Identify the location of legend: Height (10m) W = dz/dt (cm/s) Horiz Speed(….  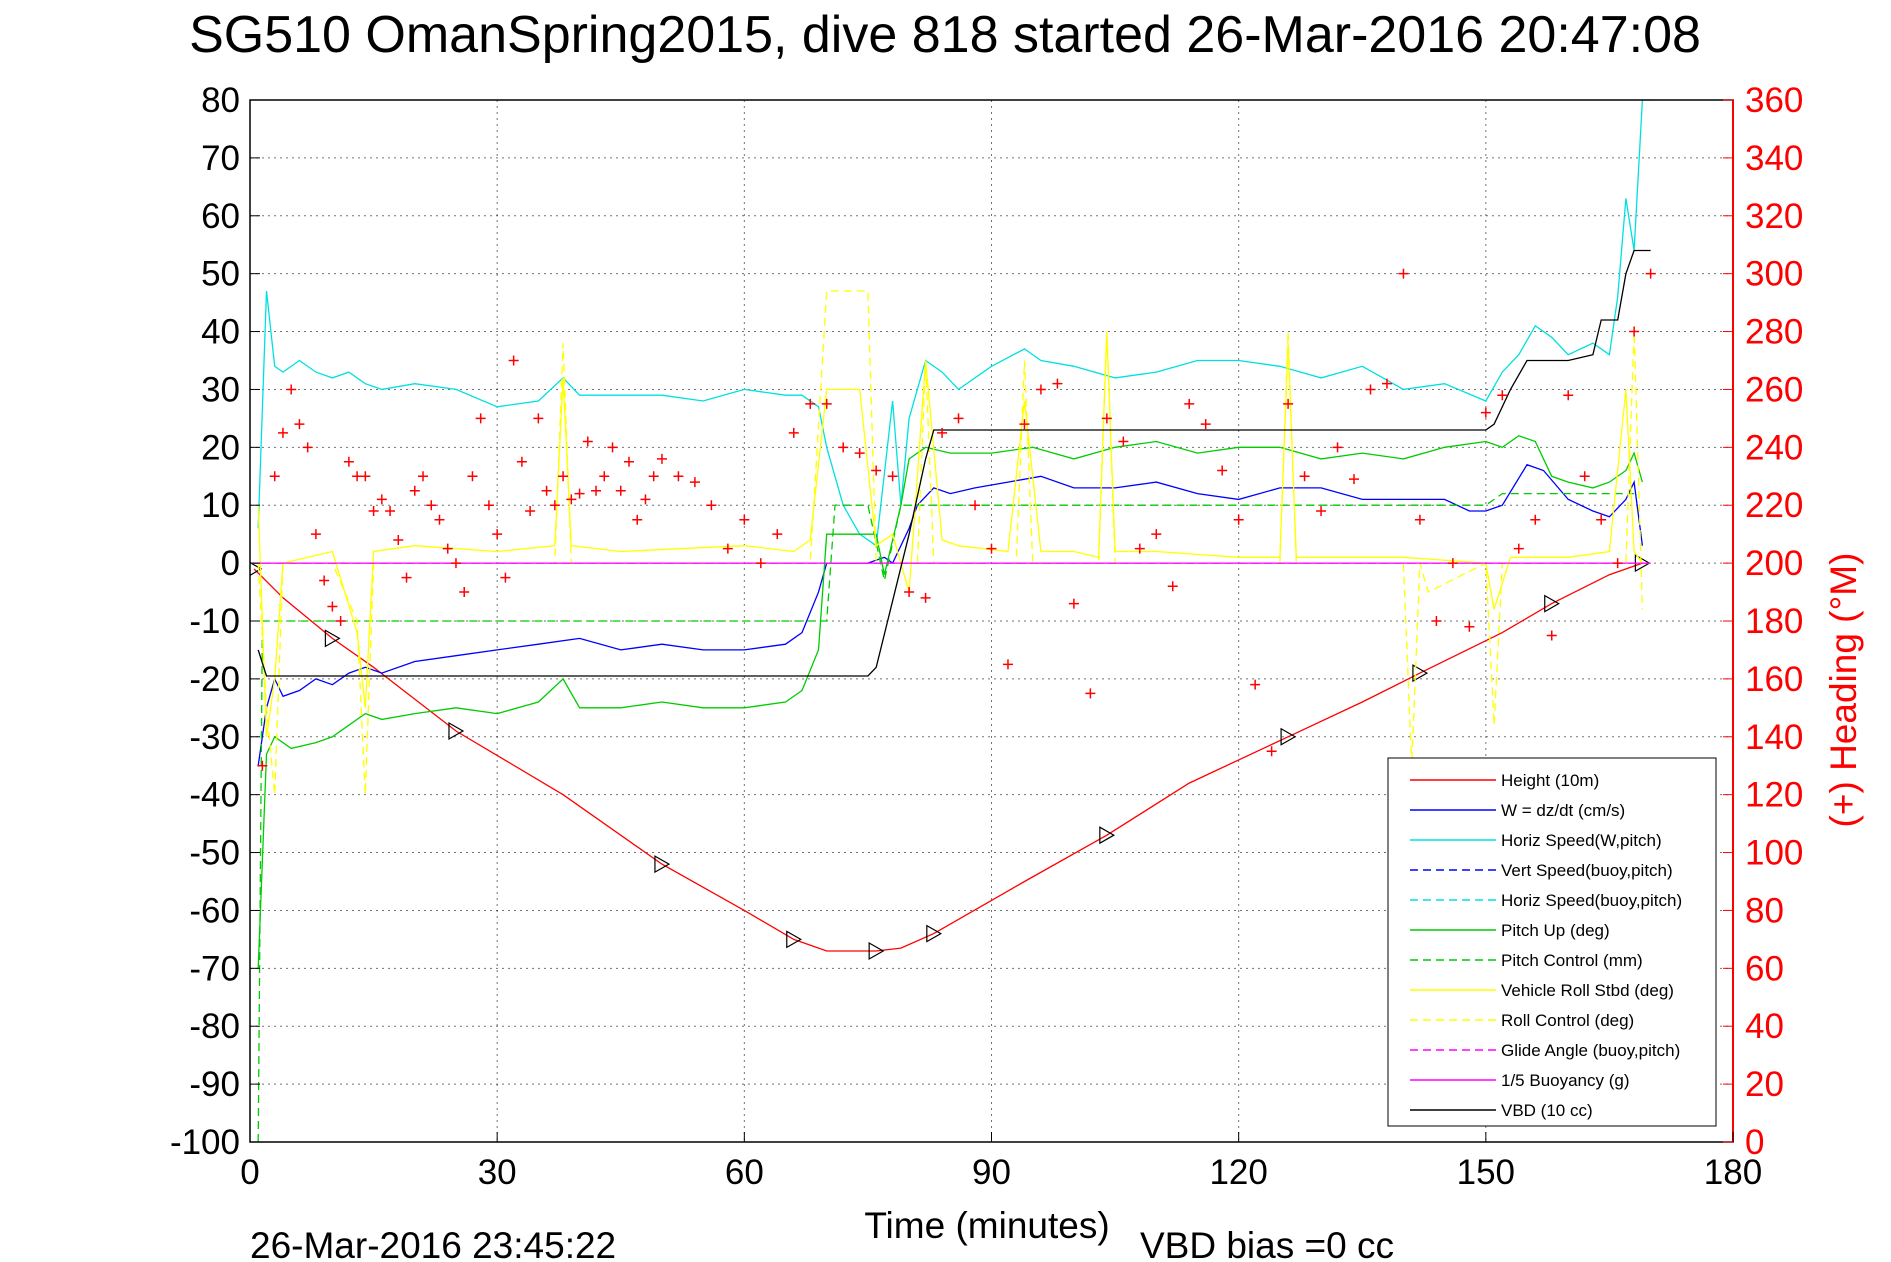
(1552, 942).